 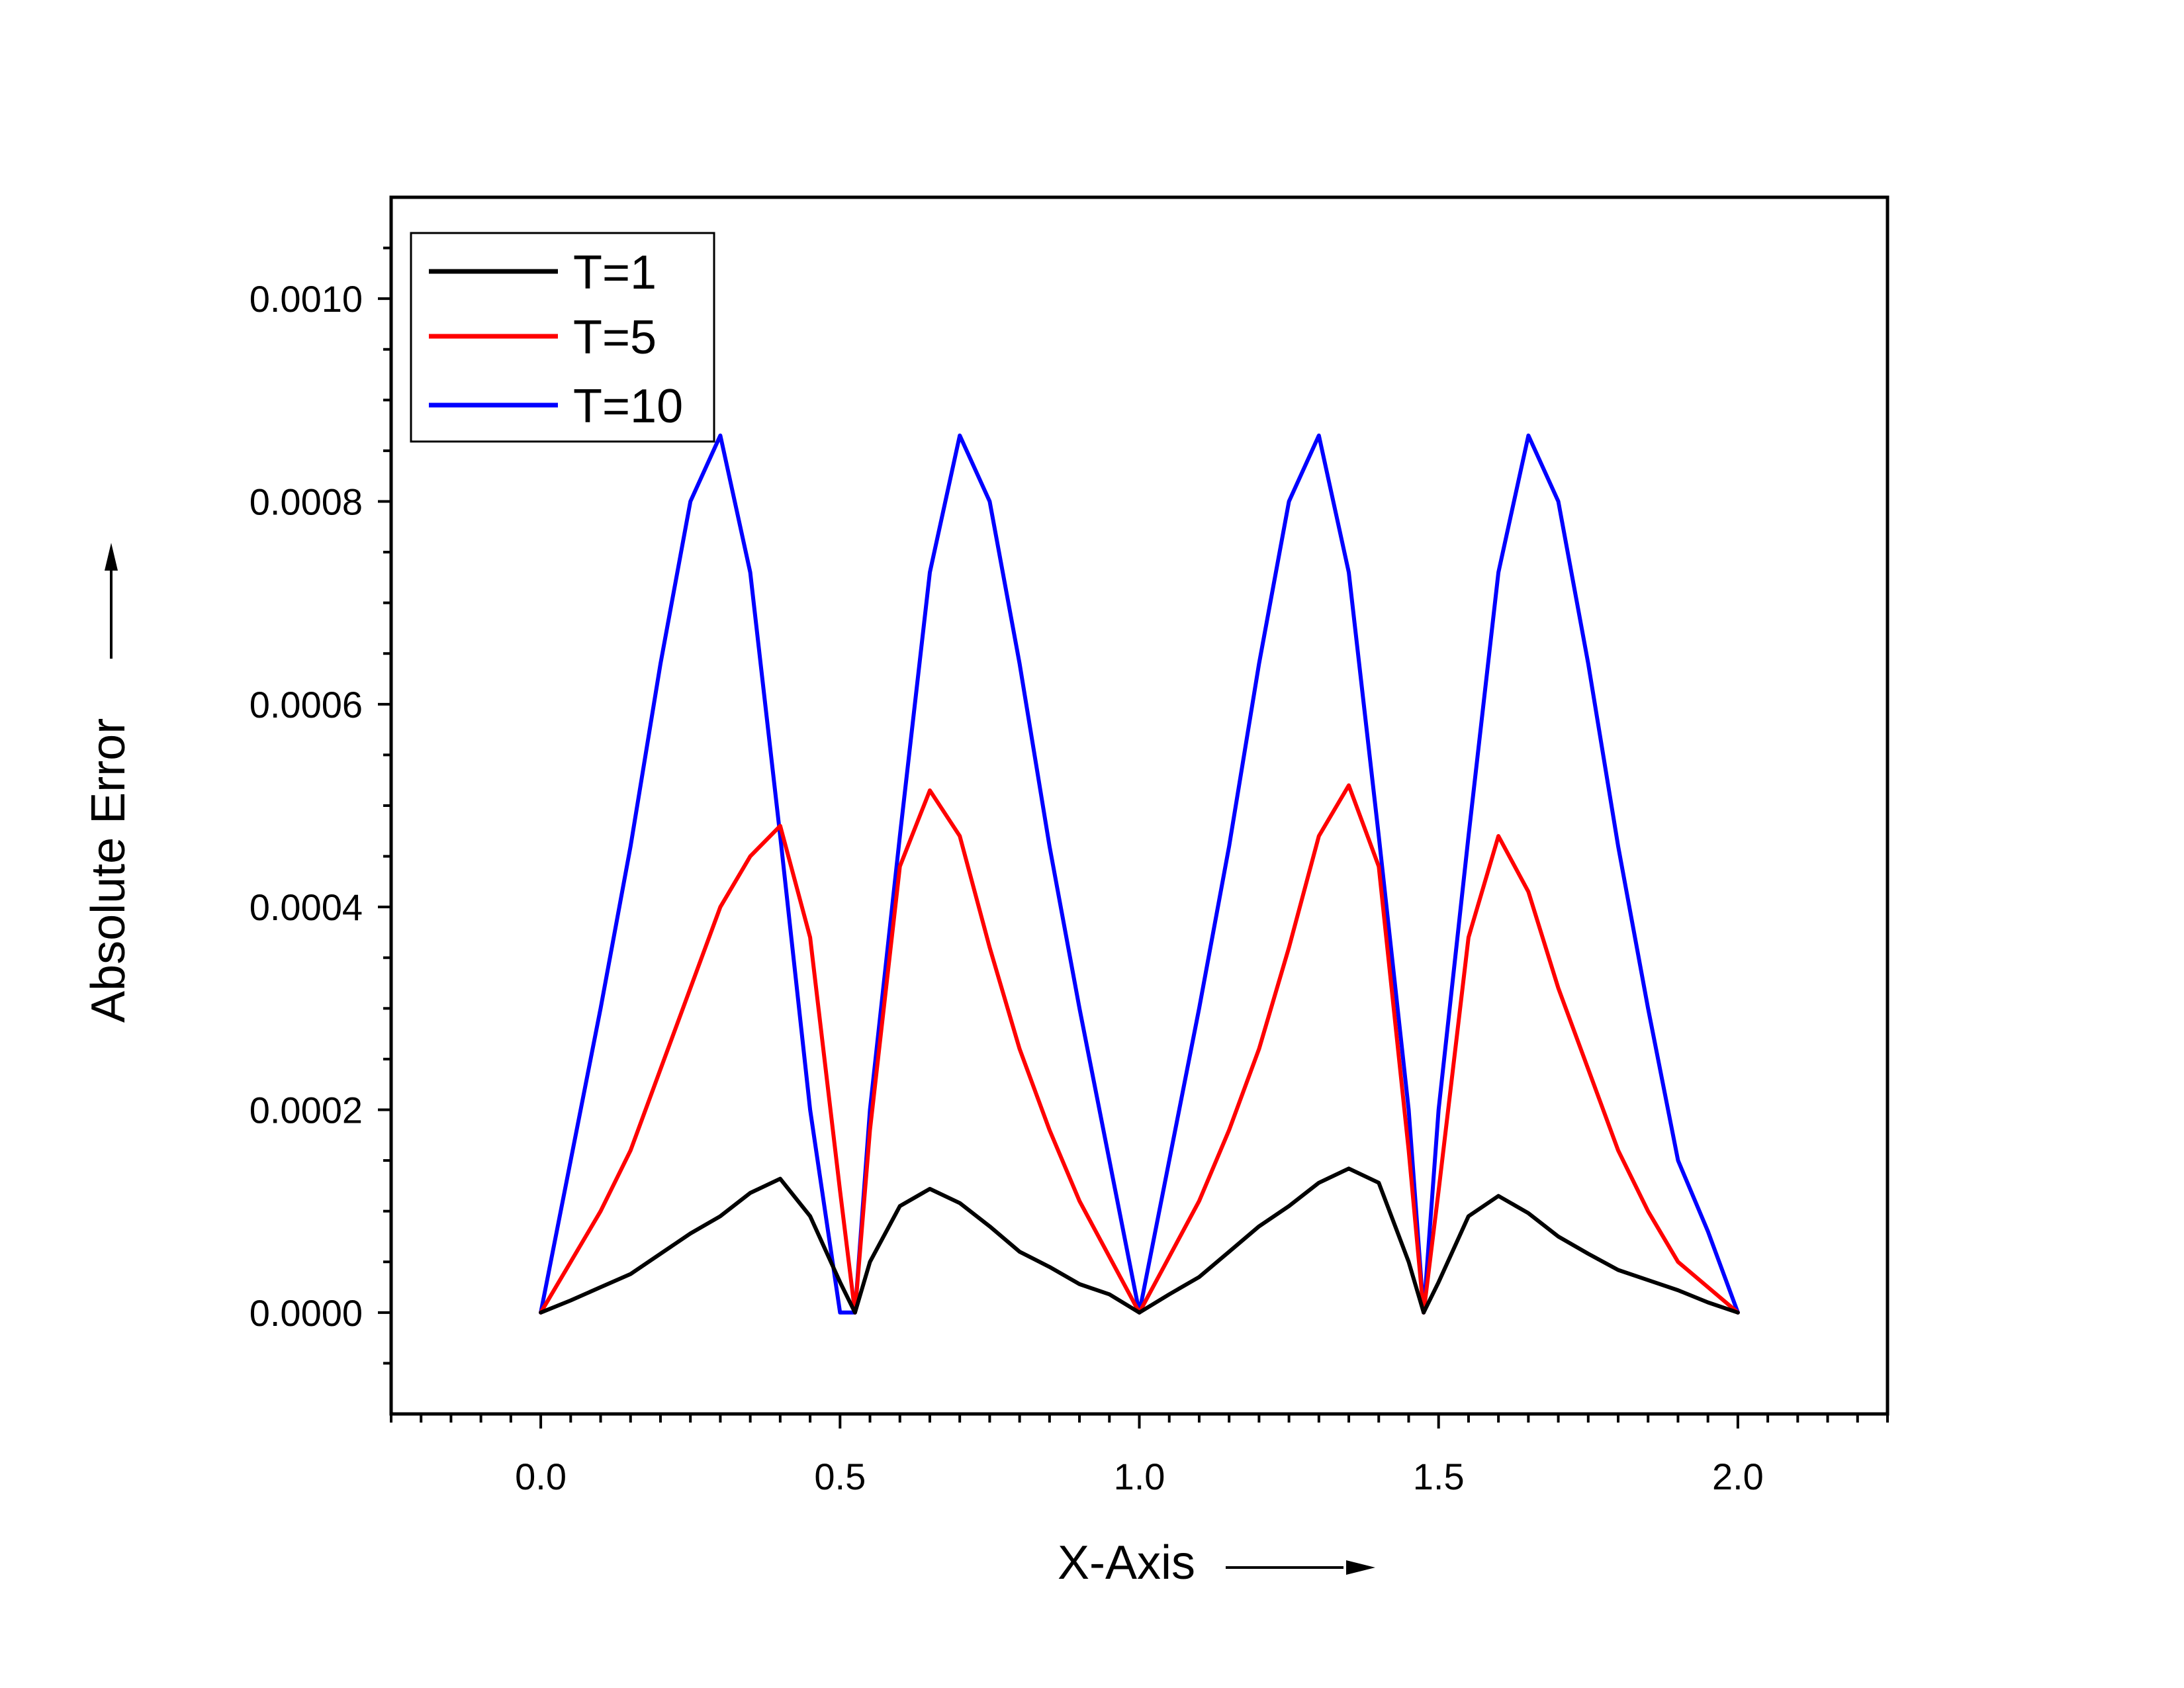 I want to click on y-axis-title: Absolute Error, so click(x=108, y=870).